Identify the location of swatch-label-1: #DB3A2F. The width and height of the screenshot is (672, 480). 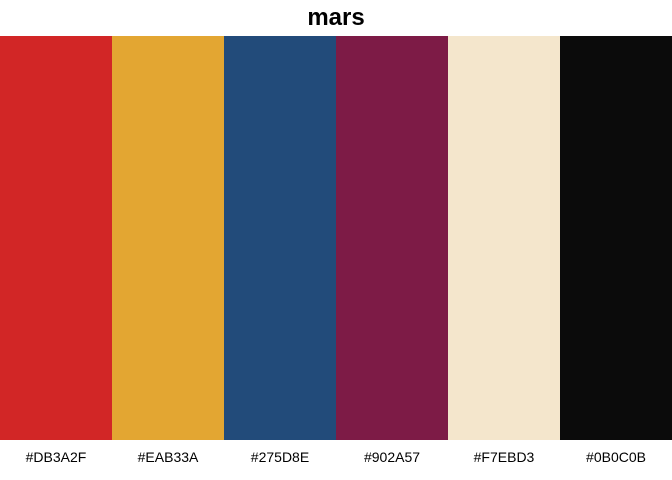
(56, 457).